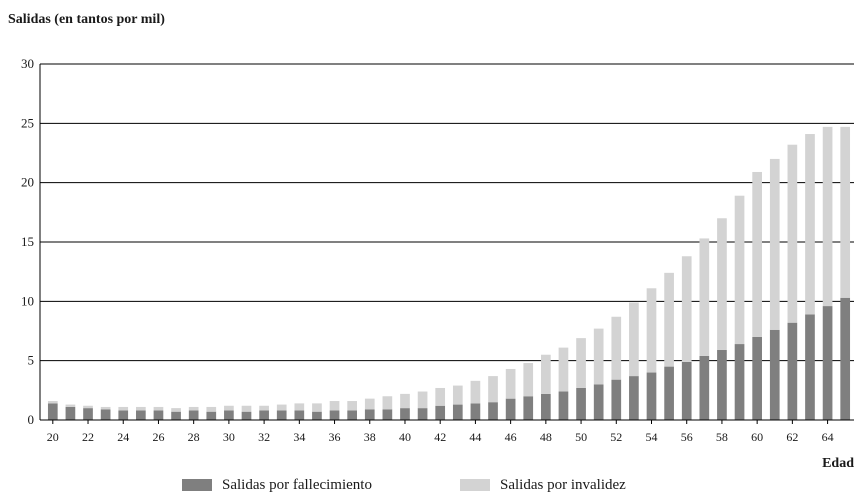 The image size is (856, 497). I want to click on x-tick-label: 46, so click(511, 437).